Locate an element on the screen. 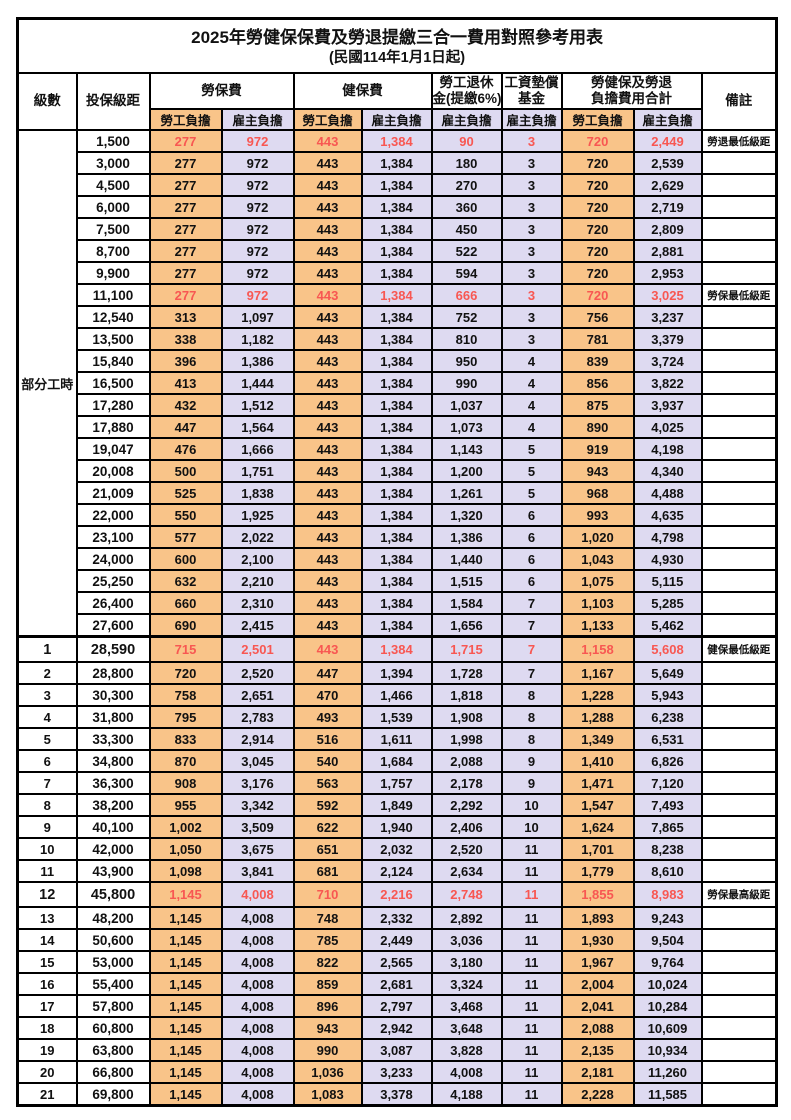  total-employer-cell: 7,493 is located at coordinates (667, 805).